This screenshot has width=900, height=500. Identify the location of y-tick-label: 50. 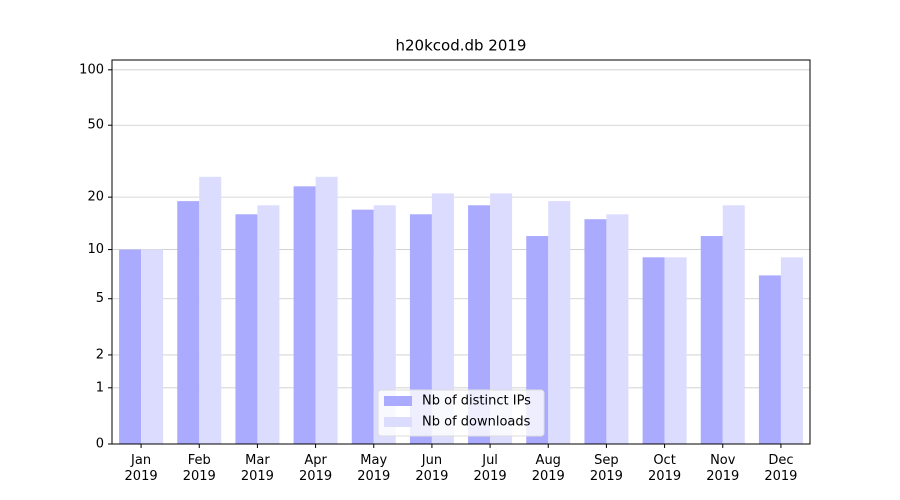
(95, 125).